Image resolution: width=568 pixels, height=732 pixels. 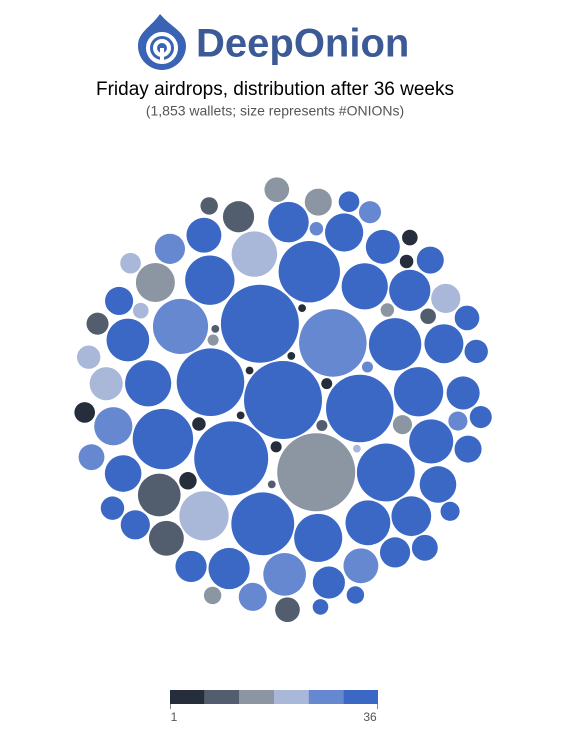 What do you see at coordinates (162, 42) in the screenshot?
I see `logo-icon` at bounding box center [162, 42].